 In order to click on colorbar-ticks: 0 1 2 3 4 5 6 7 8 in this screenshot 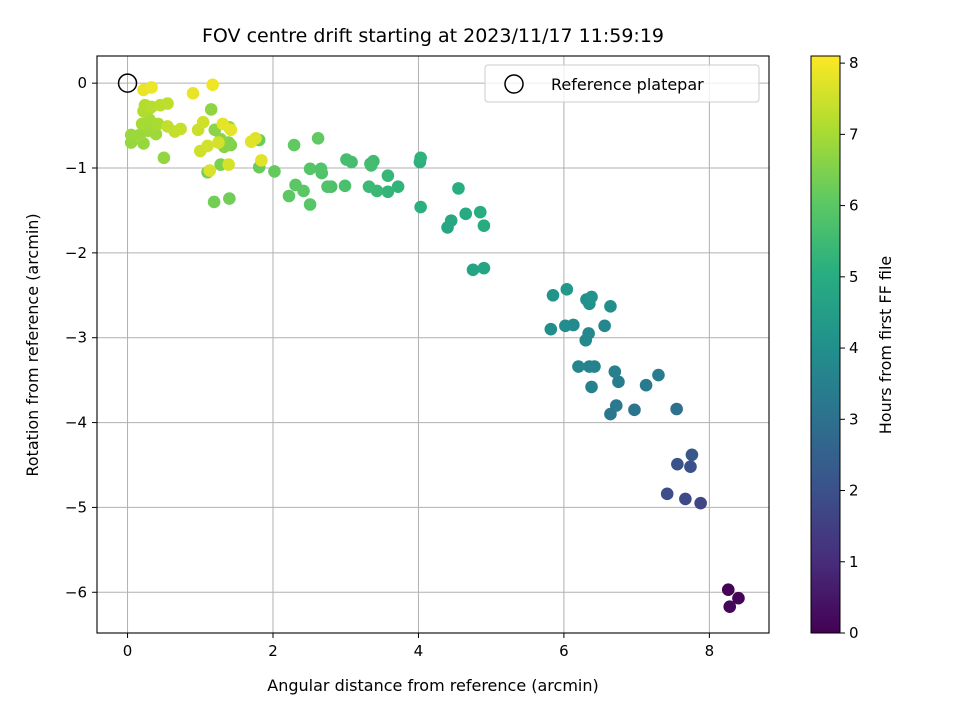, I will do `click(849, 348)`.